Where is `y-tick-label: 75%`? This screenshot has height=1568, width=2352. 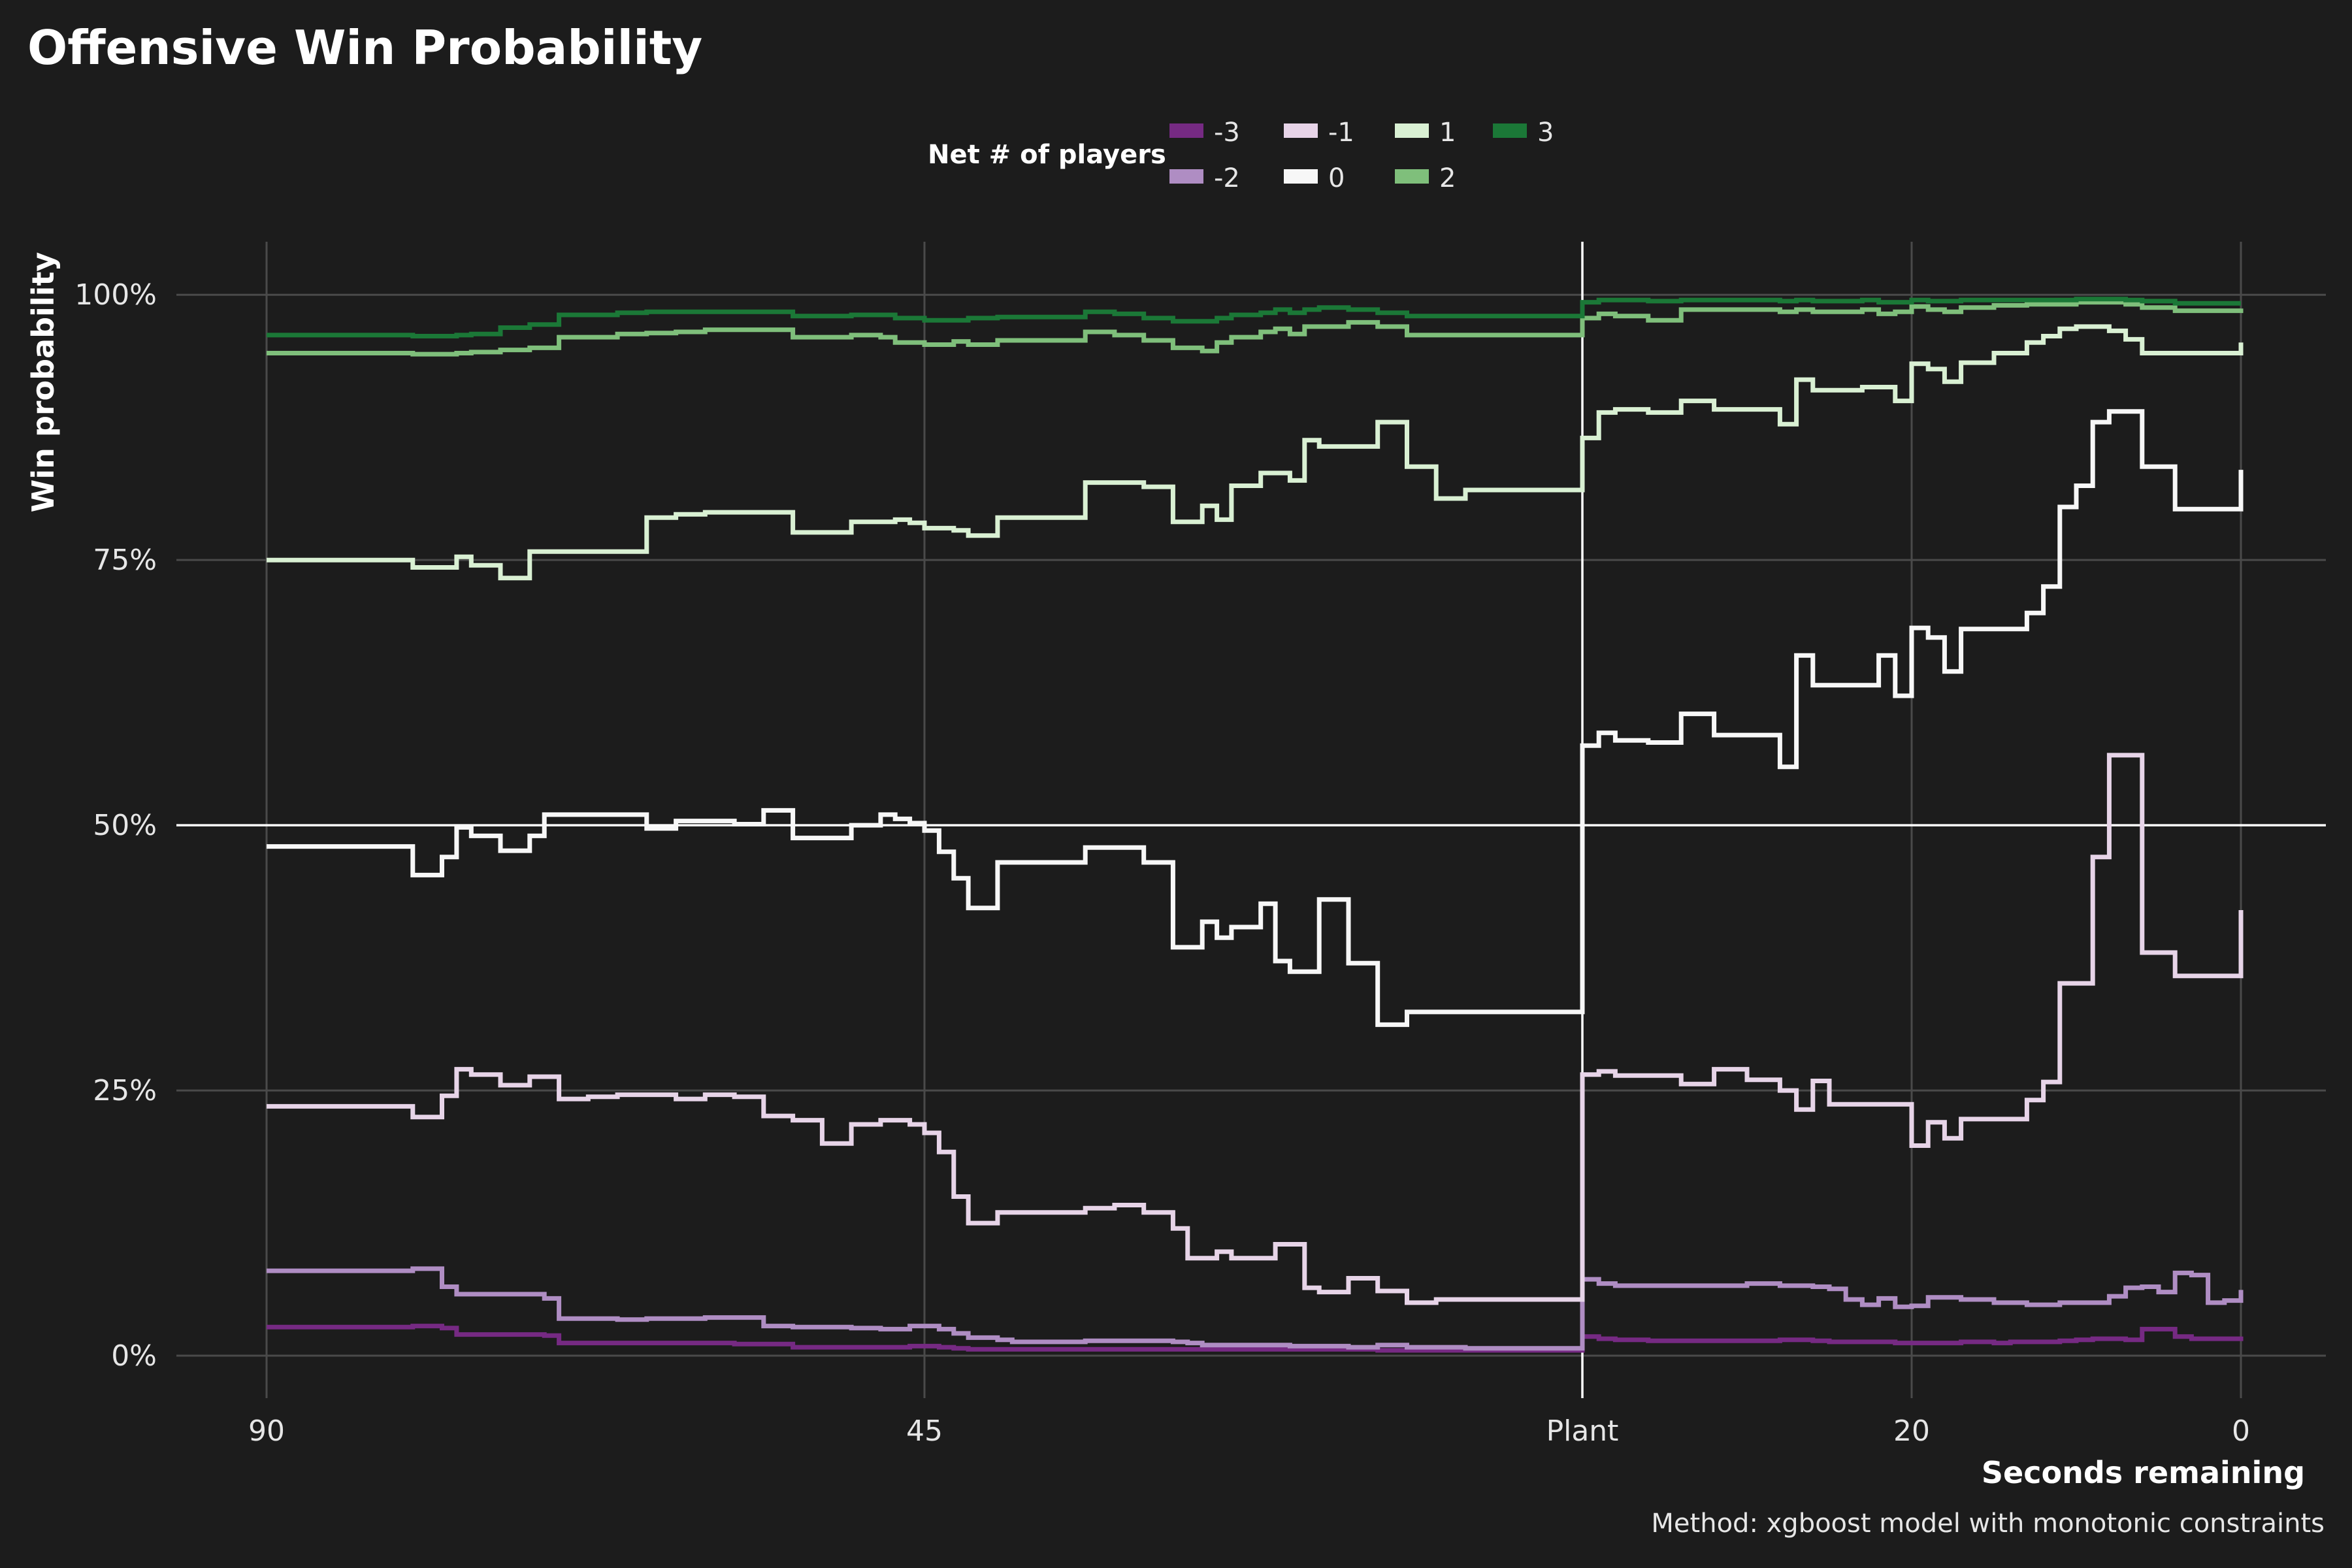
y-tick-label: 75% is located at coordinates (125, 560).